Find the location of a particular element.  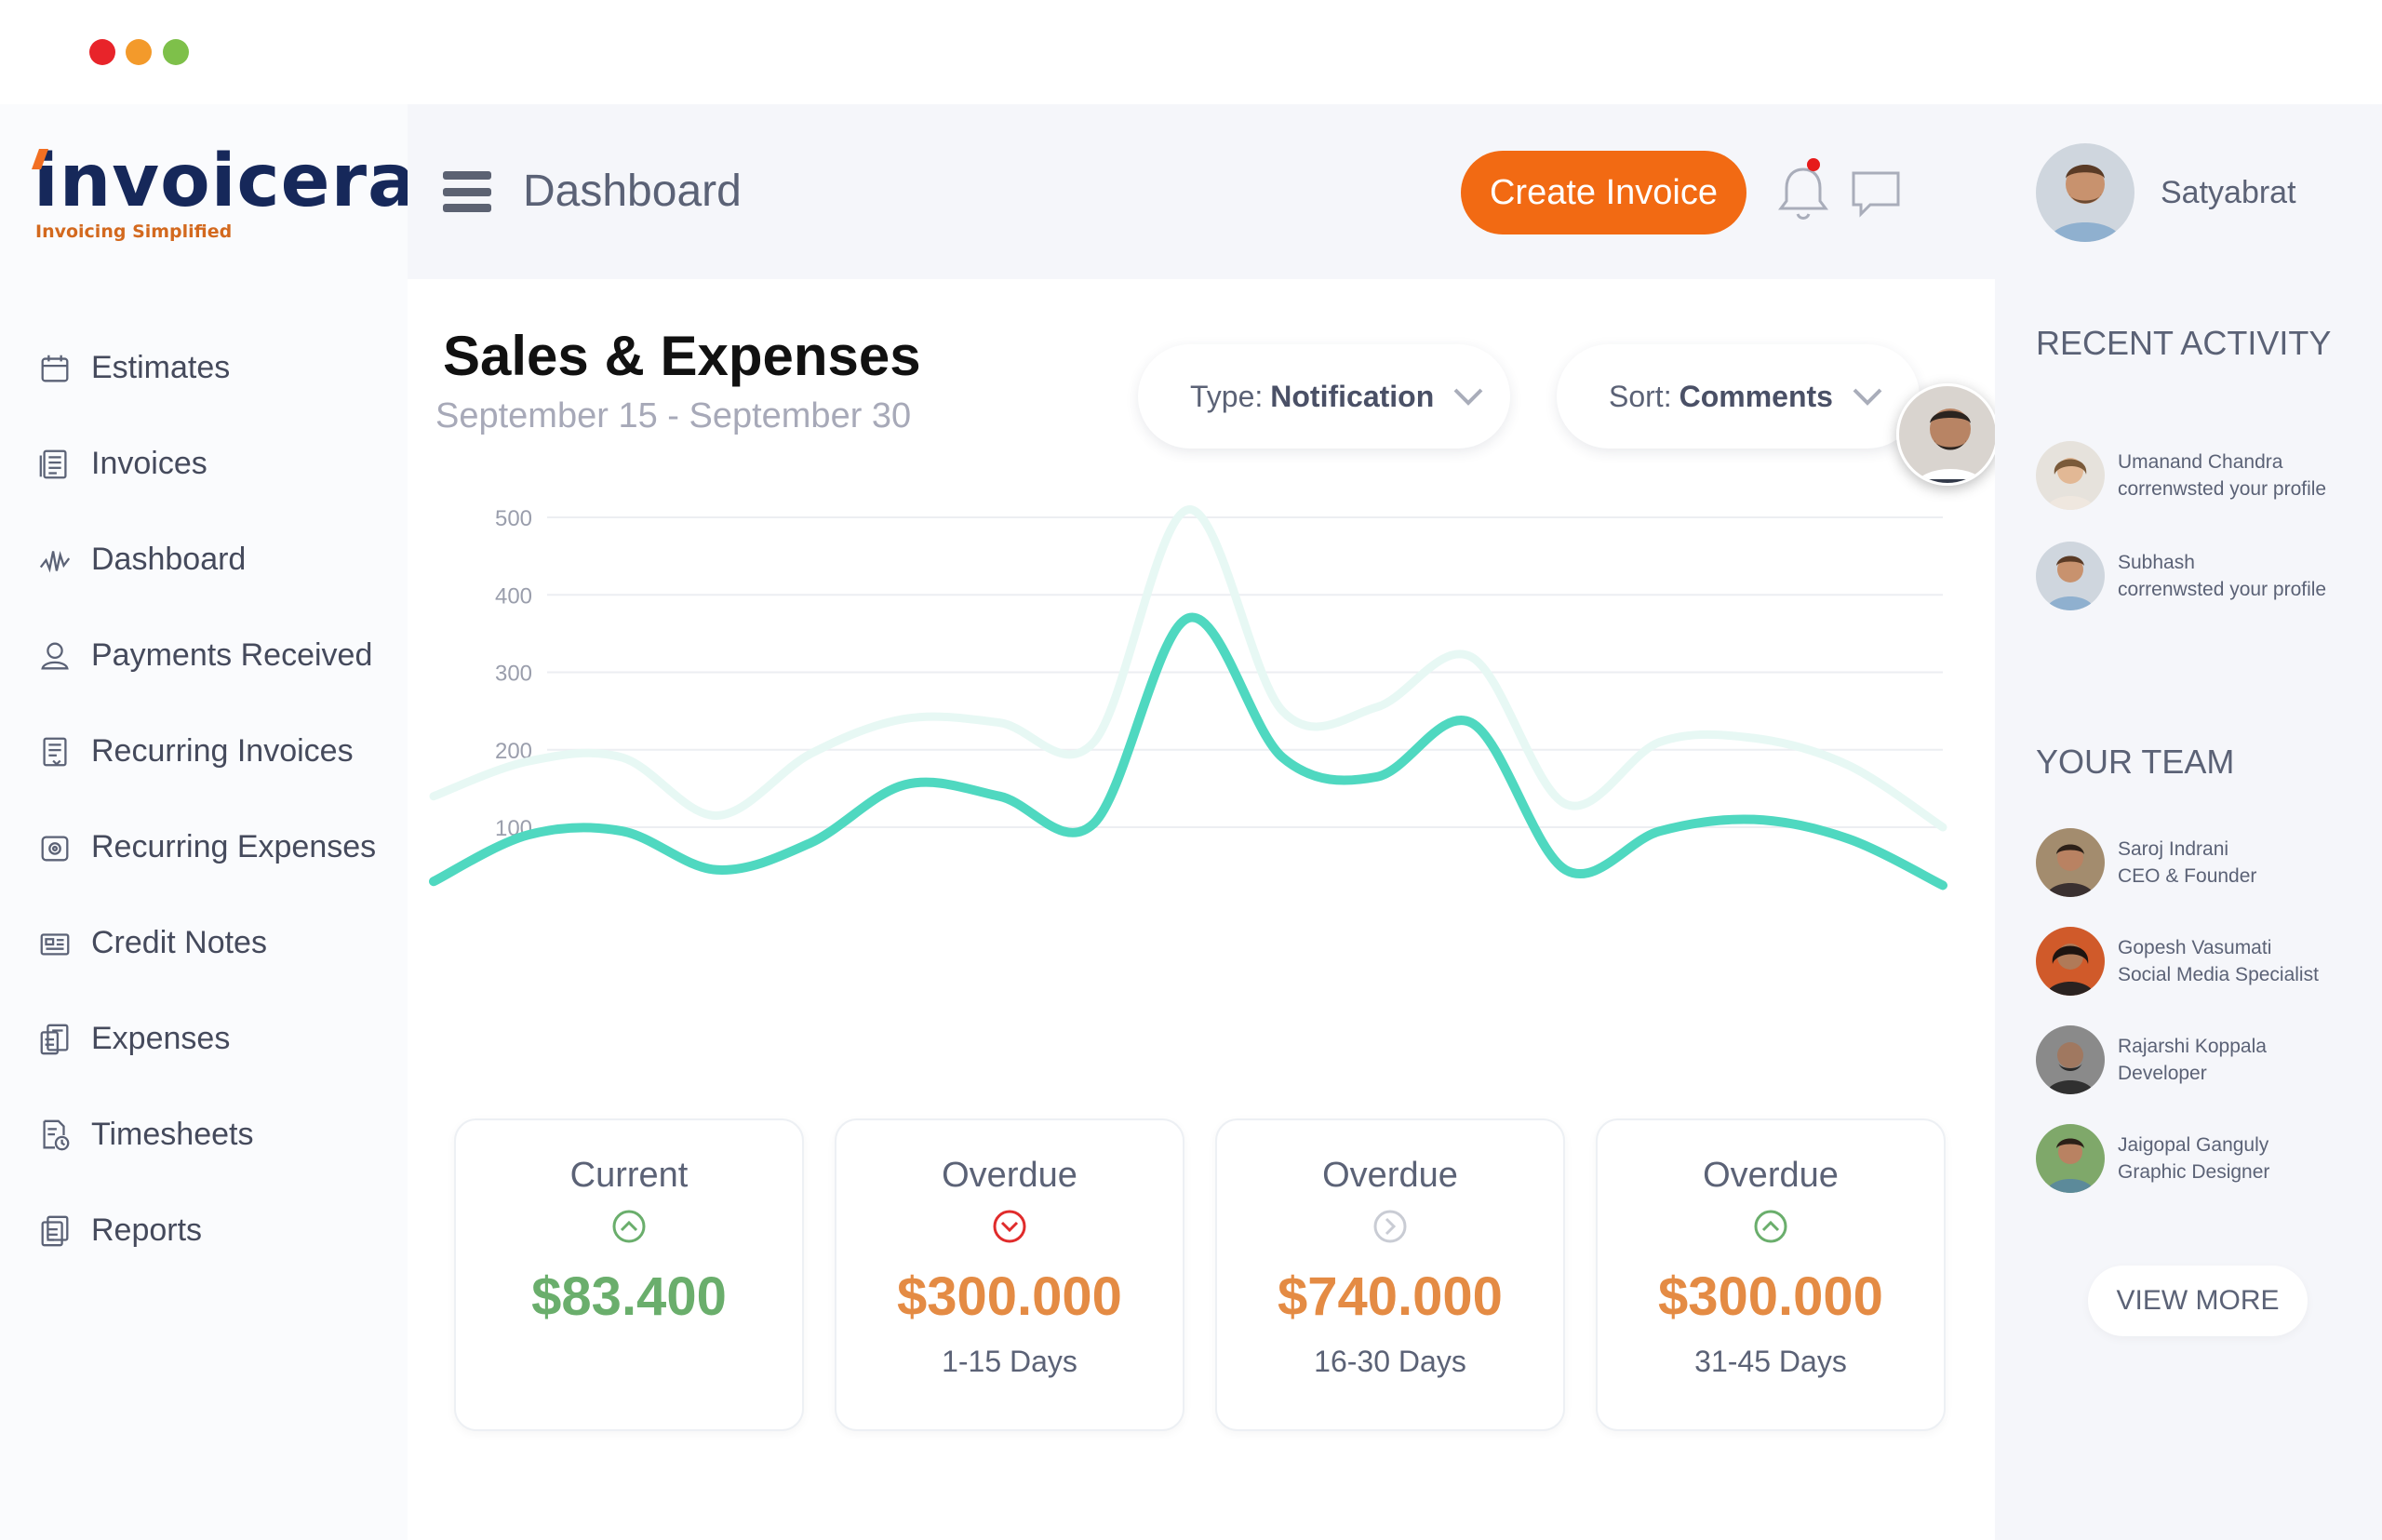

notification-dot is located at coordinates (1813, 164).